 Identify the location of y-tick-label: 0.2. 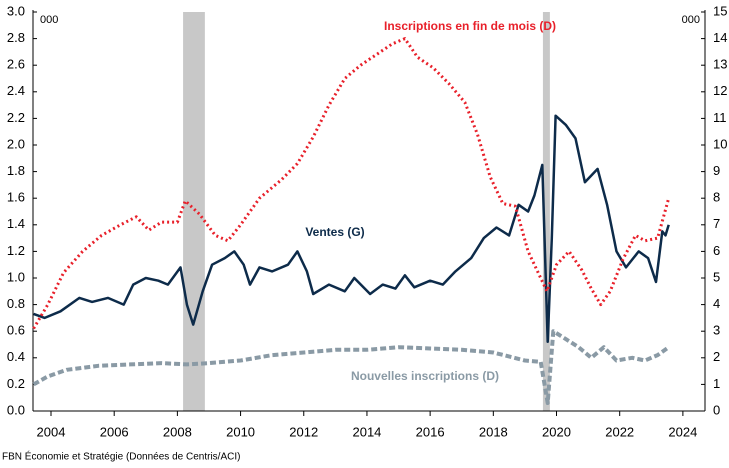
(16, 383).